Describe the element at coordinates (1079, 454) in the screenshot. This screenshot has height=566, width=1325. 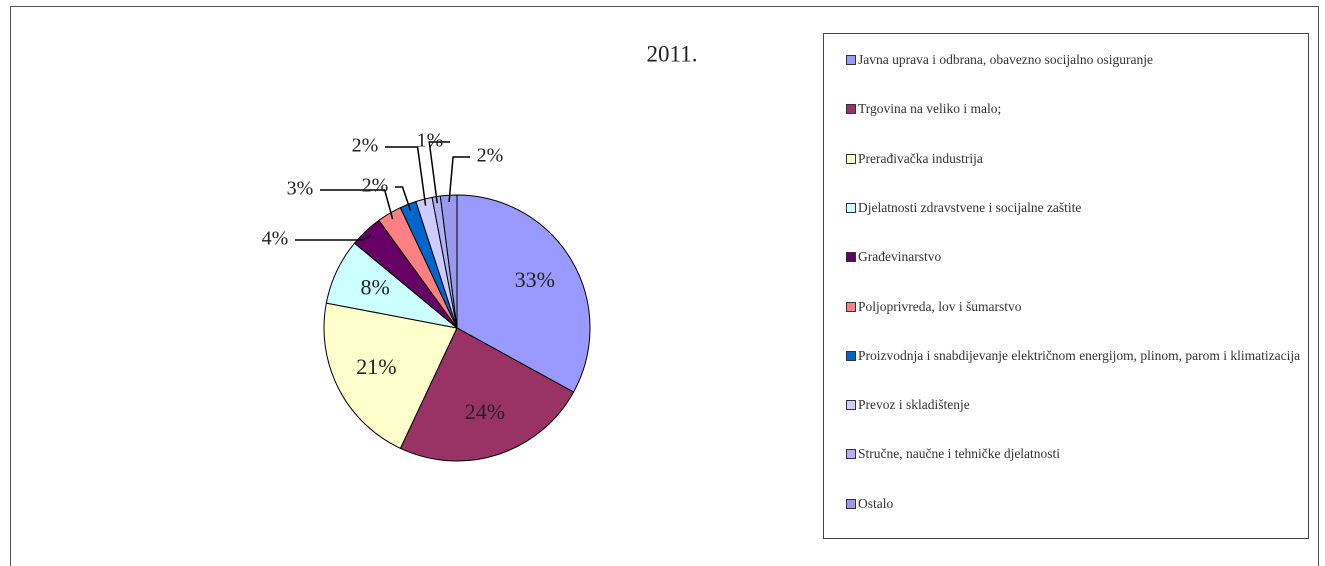
I see `legend-item: Stručne, naučne i tehničke djelatnosti` at that location.